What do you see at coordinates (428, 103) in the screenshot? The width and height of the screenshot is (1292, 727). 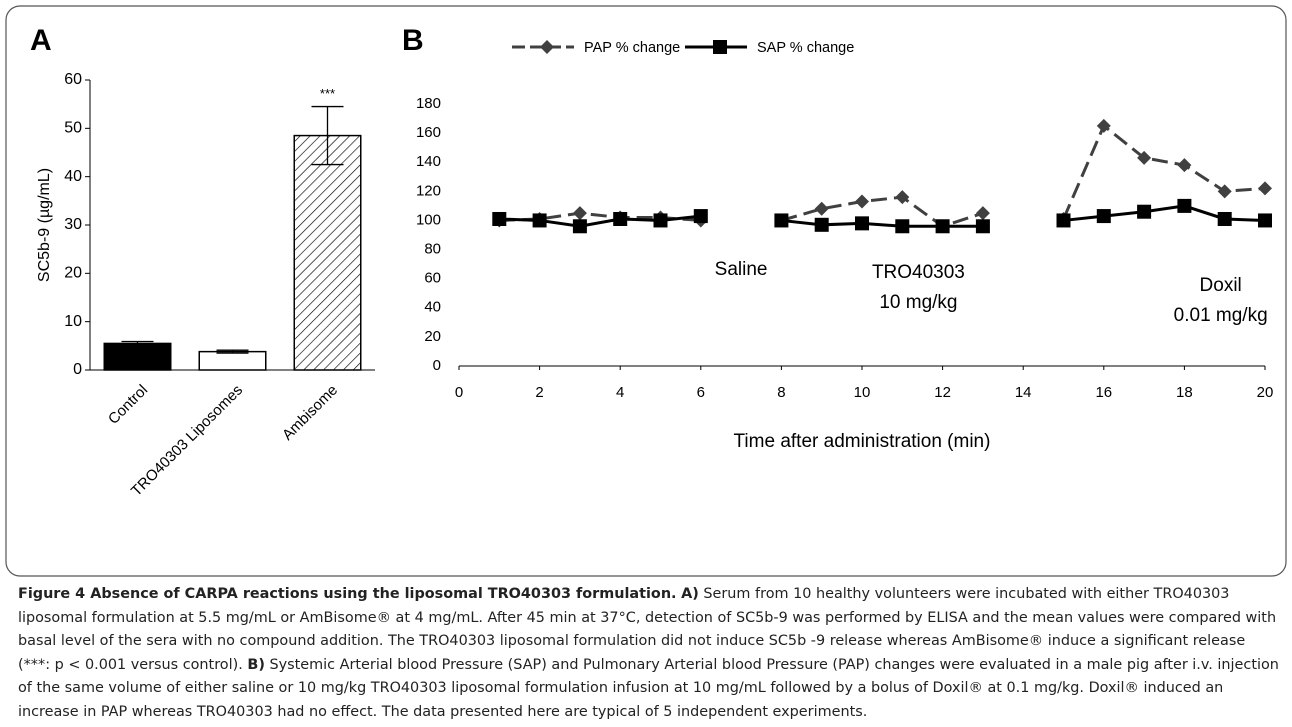 I see `y-tick-label: 180` at bounding box center [428, 103].